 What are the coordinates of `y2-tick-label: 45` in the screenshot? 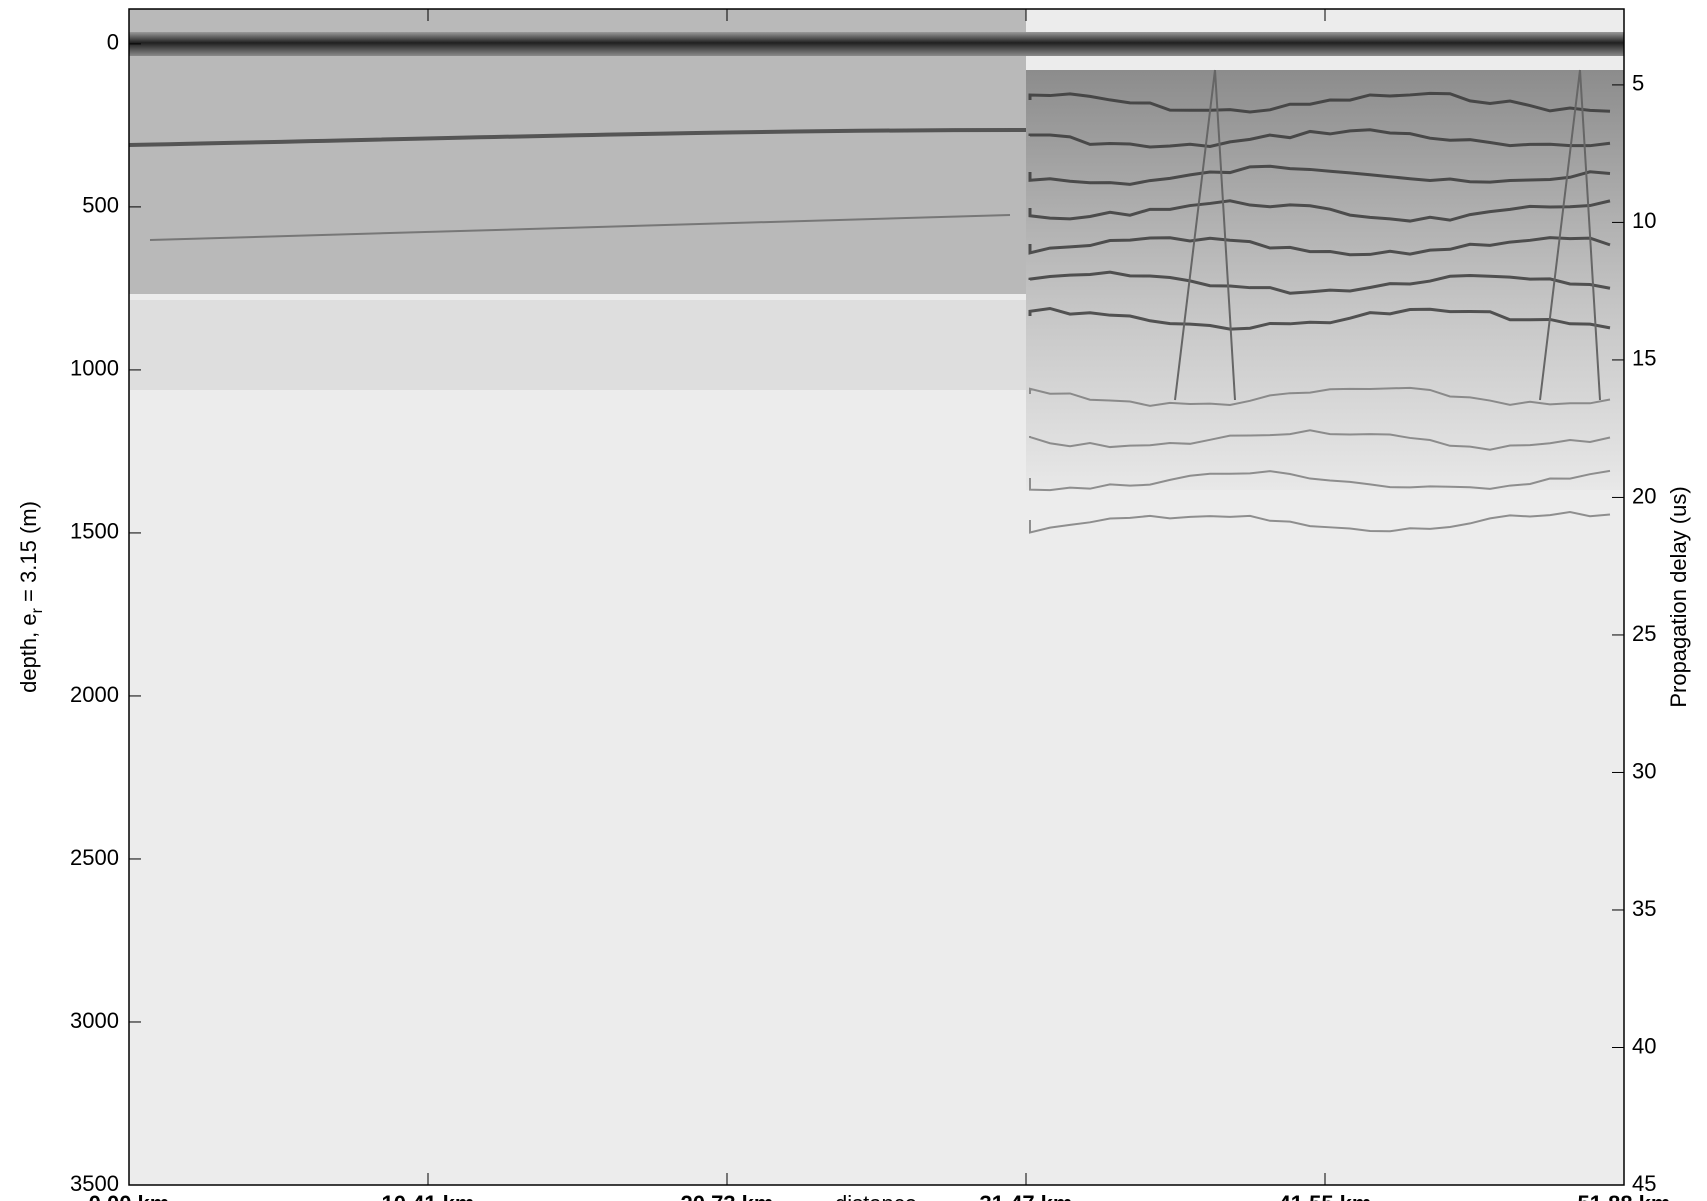 It's located at (1644, 1183).